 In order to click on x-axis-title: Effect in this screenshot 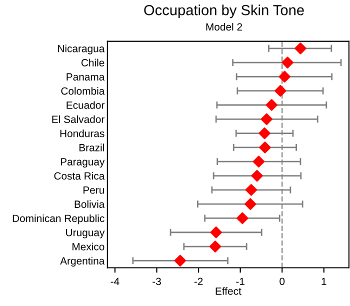, I will do `click(229, 291)`.